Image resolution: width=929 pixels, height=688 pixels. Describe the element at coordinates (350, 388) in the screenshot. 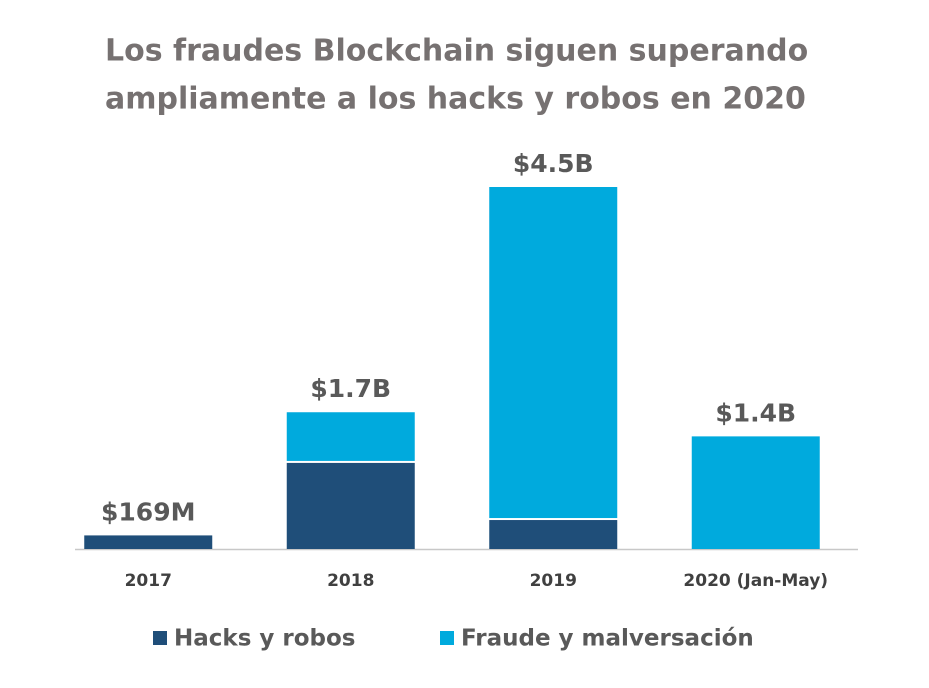

I see `total-label: $1.7B` at that location.